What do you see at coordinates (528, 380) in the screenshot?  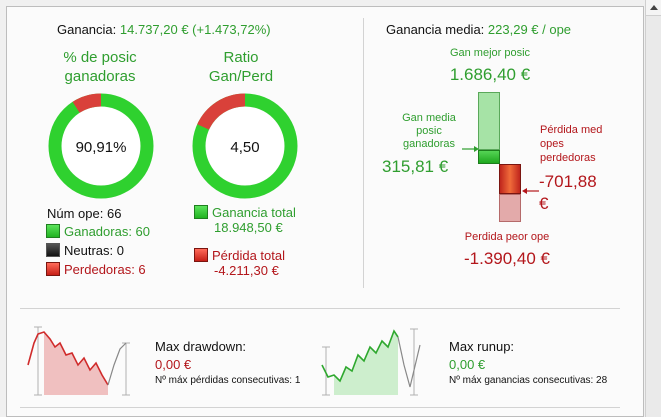 I see `runup-consecutive: Nº máx ganancias consecutivas: 28` at bounding box center [528, 380].